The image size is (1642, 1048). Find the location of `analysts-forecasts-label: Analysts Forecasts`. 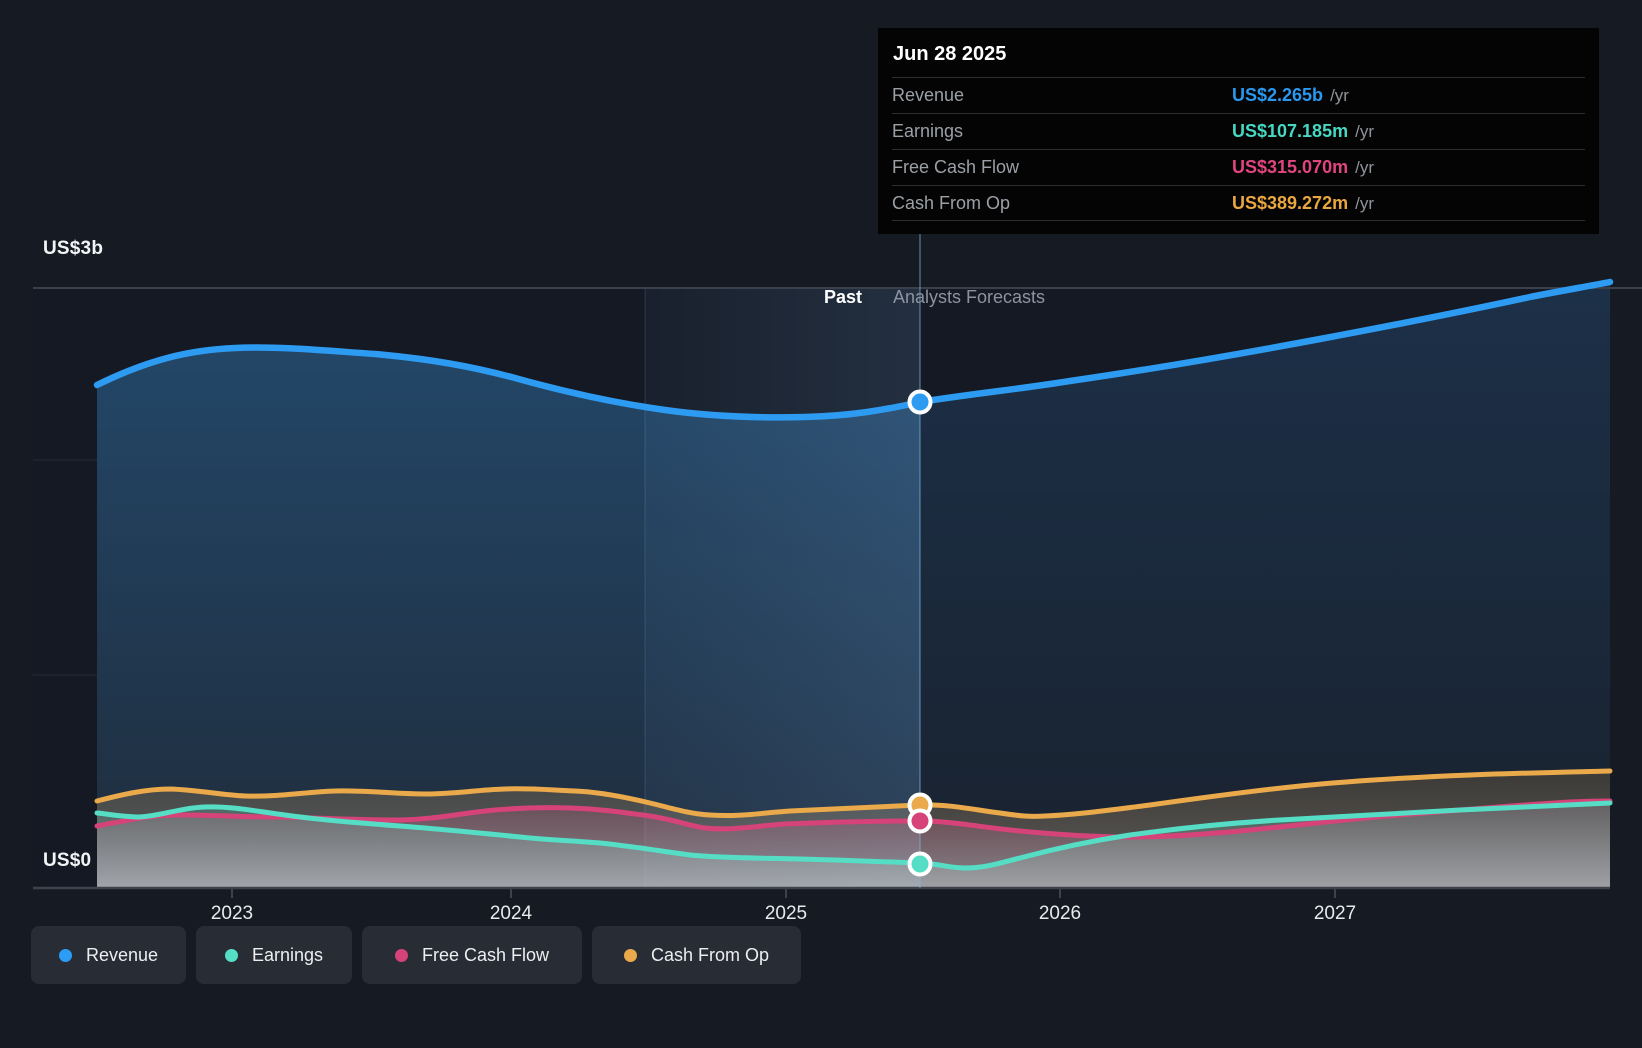

analysts-forecasts-label: Analysts Forecasts is located at coordinates (969, 297).